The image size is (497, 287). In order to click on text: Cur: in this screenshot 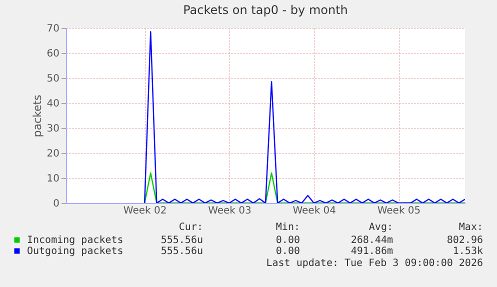, I will do `click(190, 227)`.